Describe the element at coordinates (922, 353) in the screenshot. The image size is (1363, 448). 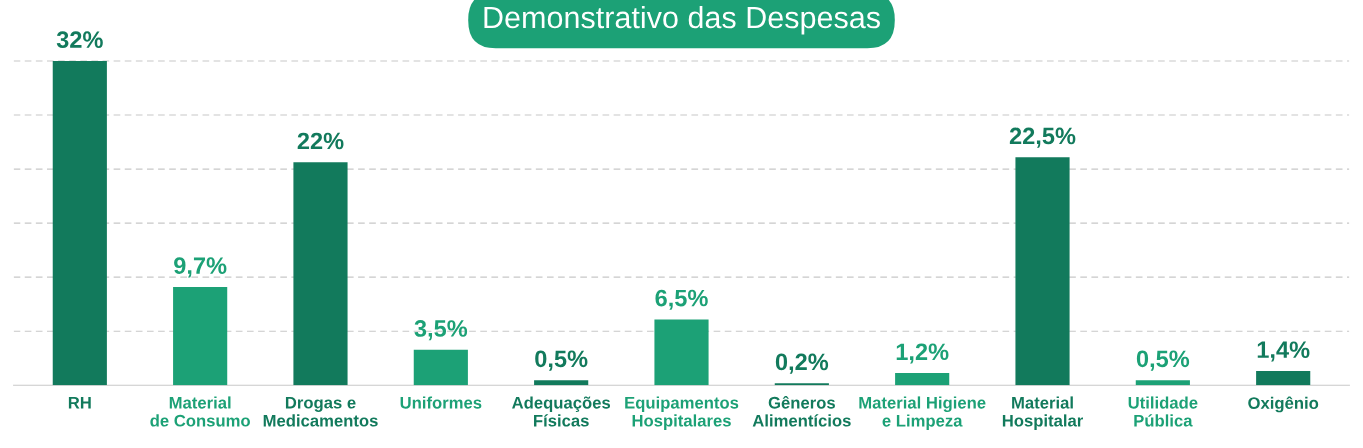
I see `data-label: 1,2%` at that location.